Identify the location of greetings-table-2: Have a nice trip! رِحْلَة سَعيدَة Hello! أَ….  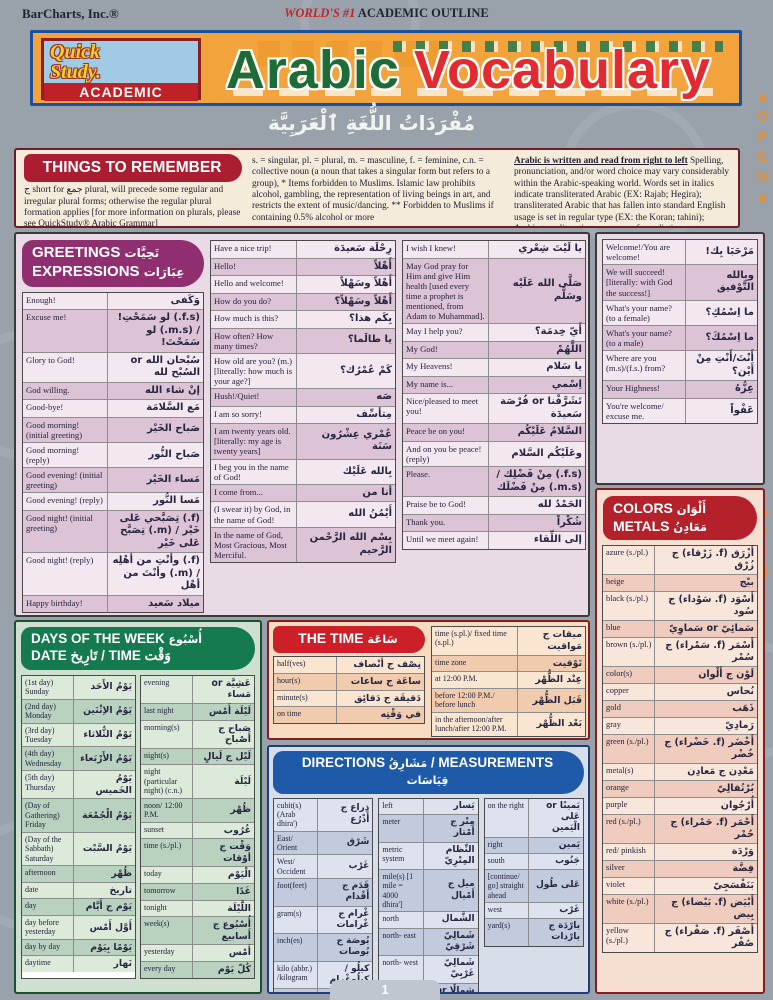
(303, 402).